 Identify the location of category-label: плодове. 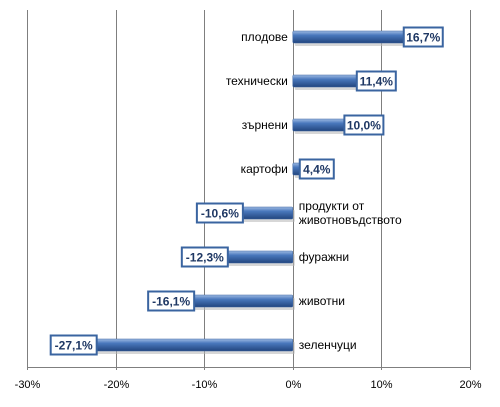
(264, 37).